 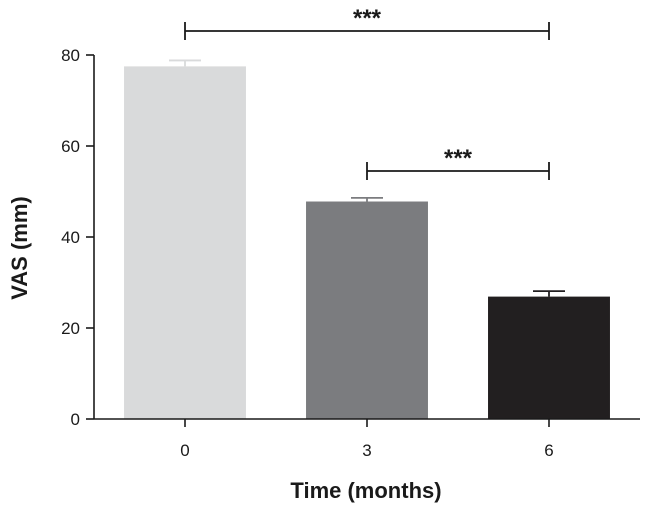 What do you see at coordinates (19, 248) in the screenshot?
I see `y-axis-title: VAS (mm)` at bounding box center [19, 248].